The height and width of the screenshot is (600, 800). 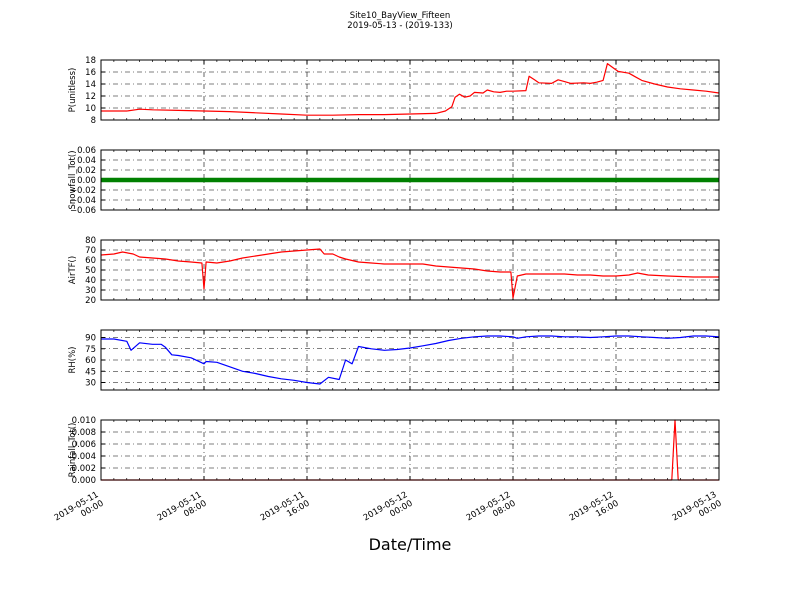 I want to click on y-tick-label: 0.008, so click(x=84, y=433).